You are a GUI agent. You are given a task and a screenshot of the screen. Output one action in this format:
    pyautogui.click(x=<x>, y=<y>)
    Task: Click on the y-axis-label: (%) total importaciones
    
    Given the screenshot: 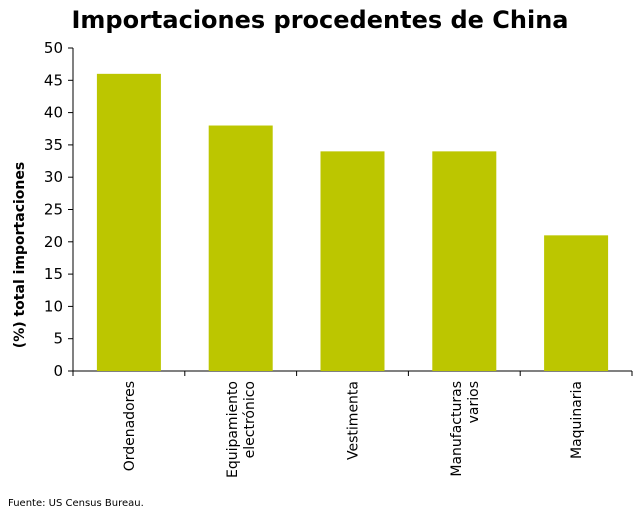 What is the action you would take?
    pyautogui.click(x=20, y=255)
    